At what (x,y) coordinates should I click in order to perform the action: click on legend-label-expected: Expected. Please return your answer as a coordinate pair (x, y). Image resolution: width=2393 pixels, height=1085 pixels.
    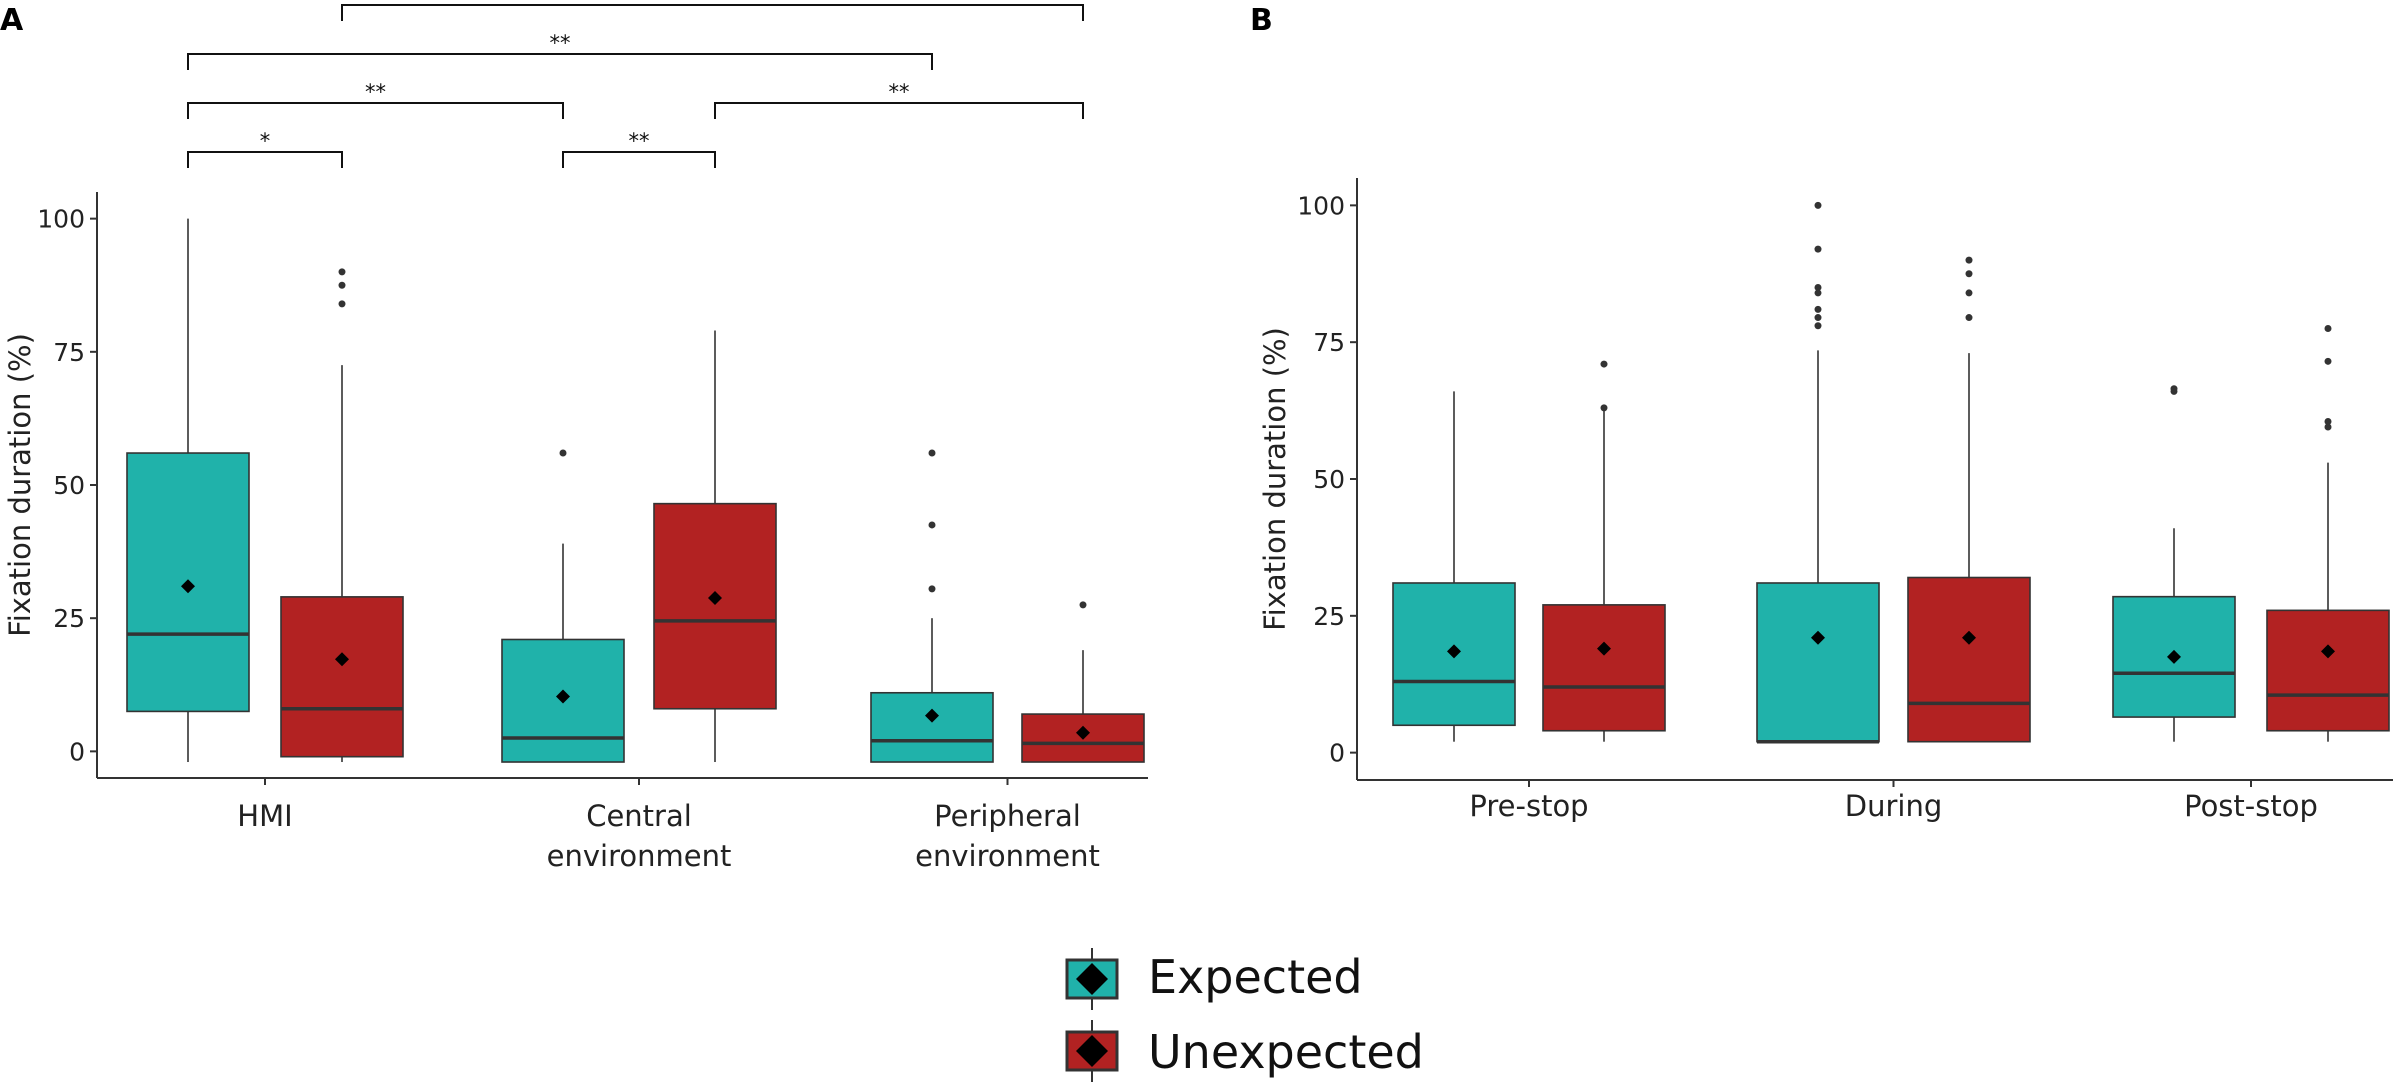
    Looking at the image, I should click on (1255, 977).